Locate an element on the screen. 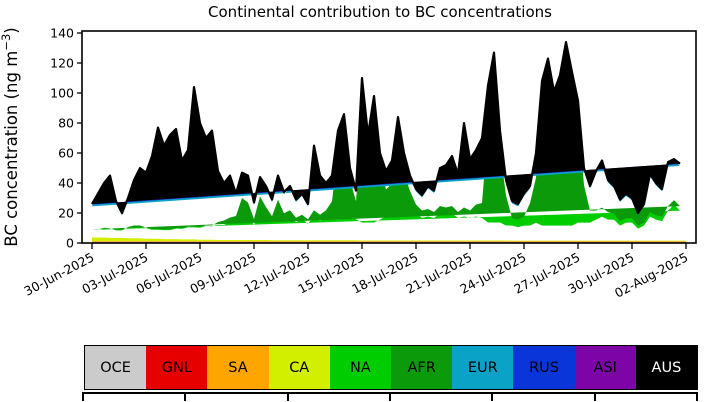  legend-label: SA is located at coordinates (238, 367).